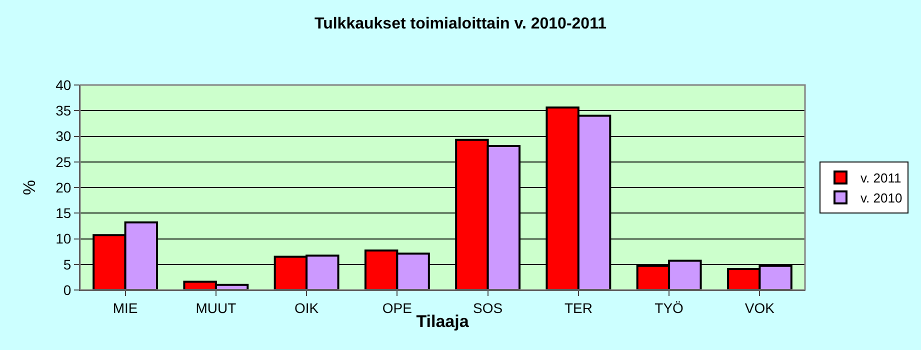 Image resolution: width=921 pixels, height=350 pixels. What do you see at coordinates (488, 308) in the screenshot?
I see `x-tick-label: SOS` at bounding box center [488, 308].